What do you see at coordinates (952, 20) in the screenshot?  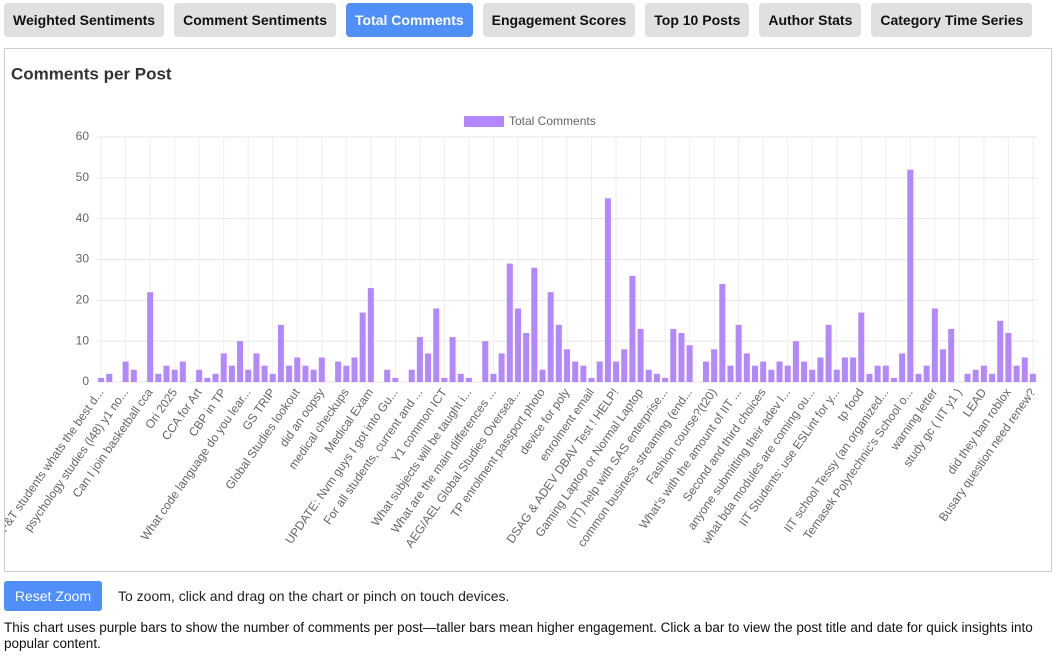 I see `tab: Category Time Series` at bounding box center [952, 20].